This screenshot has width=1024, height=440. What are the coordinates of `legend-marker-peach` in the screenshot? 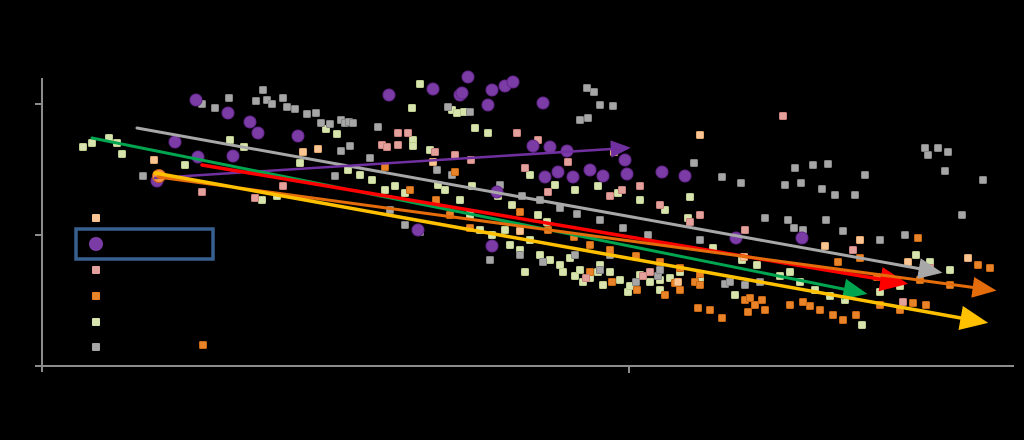 It's located at (96, 218).